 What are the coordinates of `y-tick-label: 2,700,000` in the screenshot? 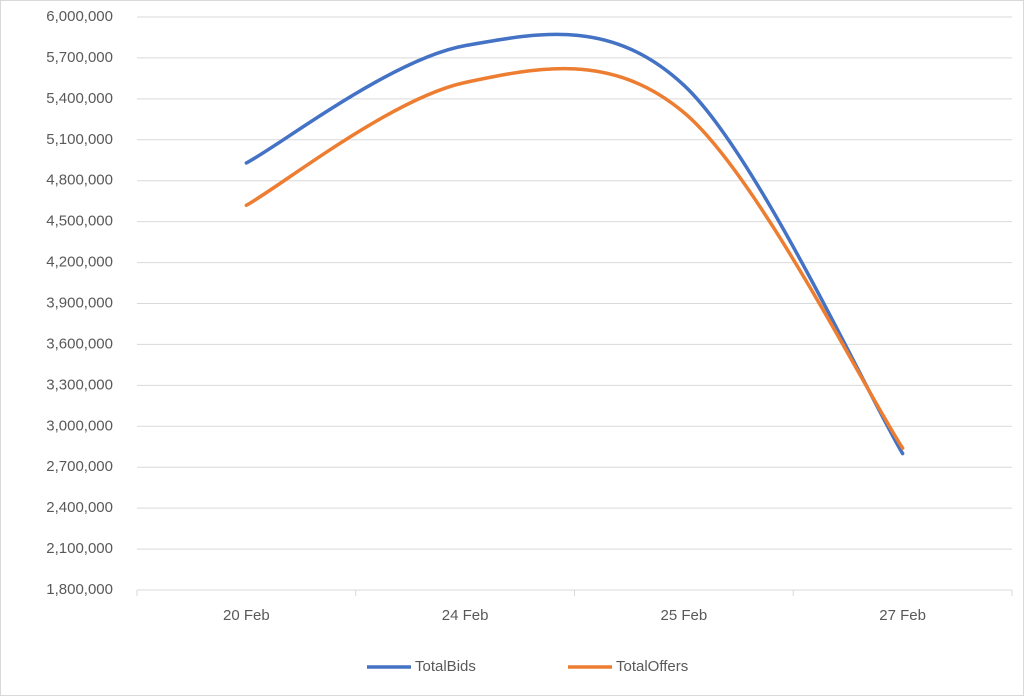 It's located at (79, 466).